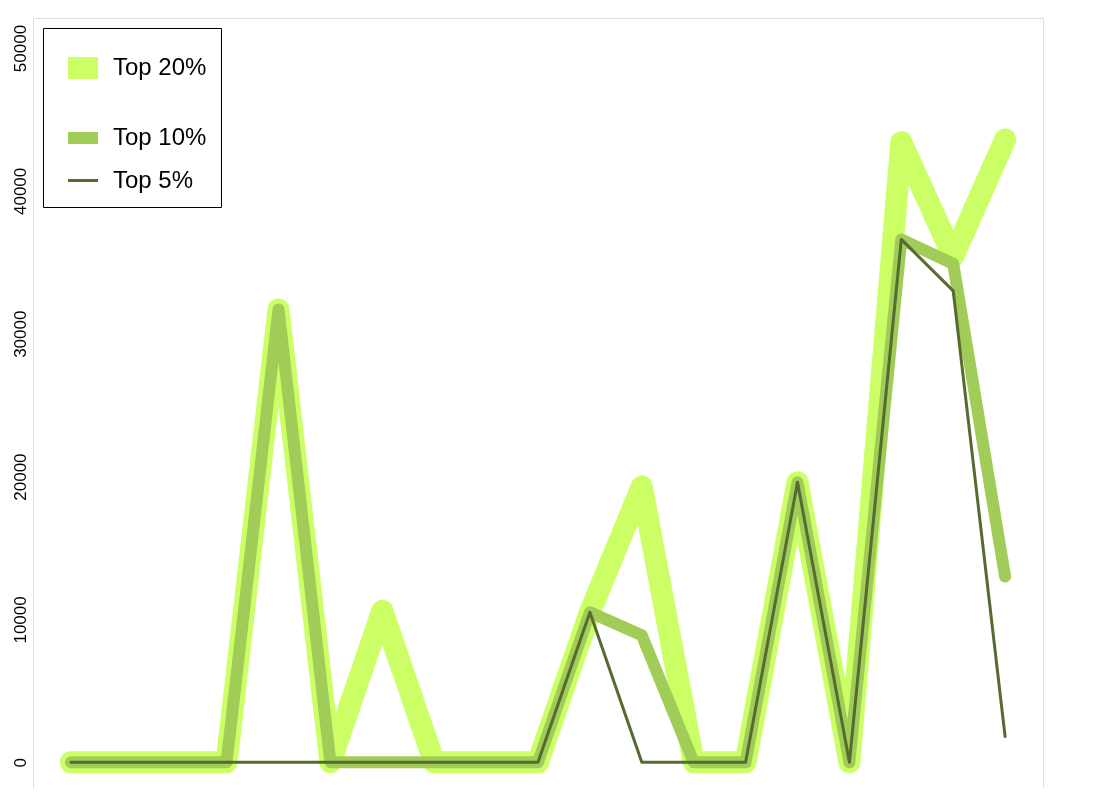 Image resolution: width=1114 pixels, height=801 pixels. I want to click on y-tick-label: 40000, so click(20, 191).